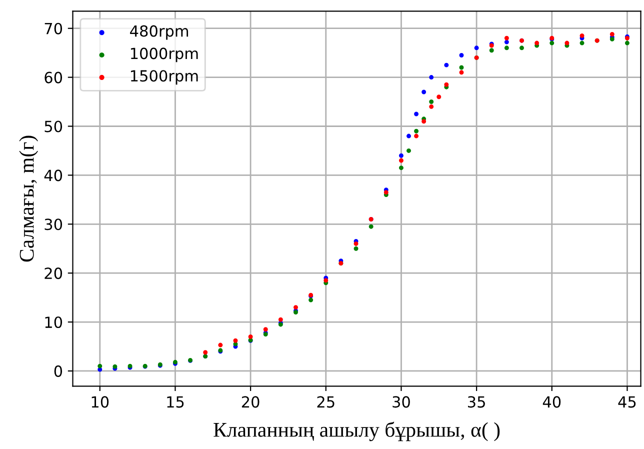 The height and width of the screenshot is (449, 644). Describe the element at coordinates (53, 274) in the screenshot. I see `y-tick-label: 20` at that location.